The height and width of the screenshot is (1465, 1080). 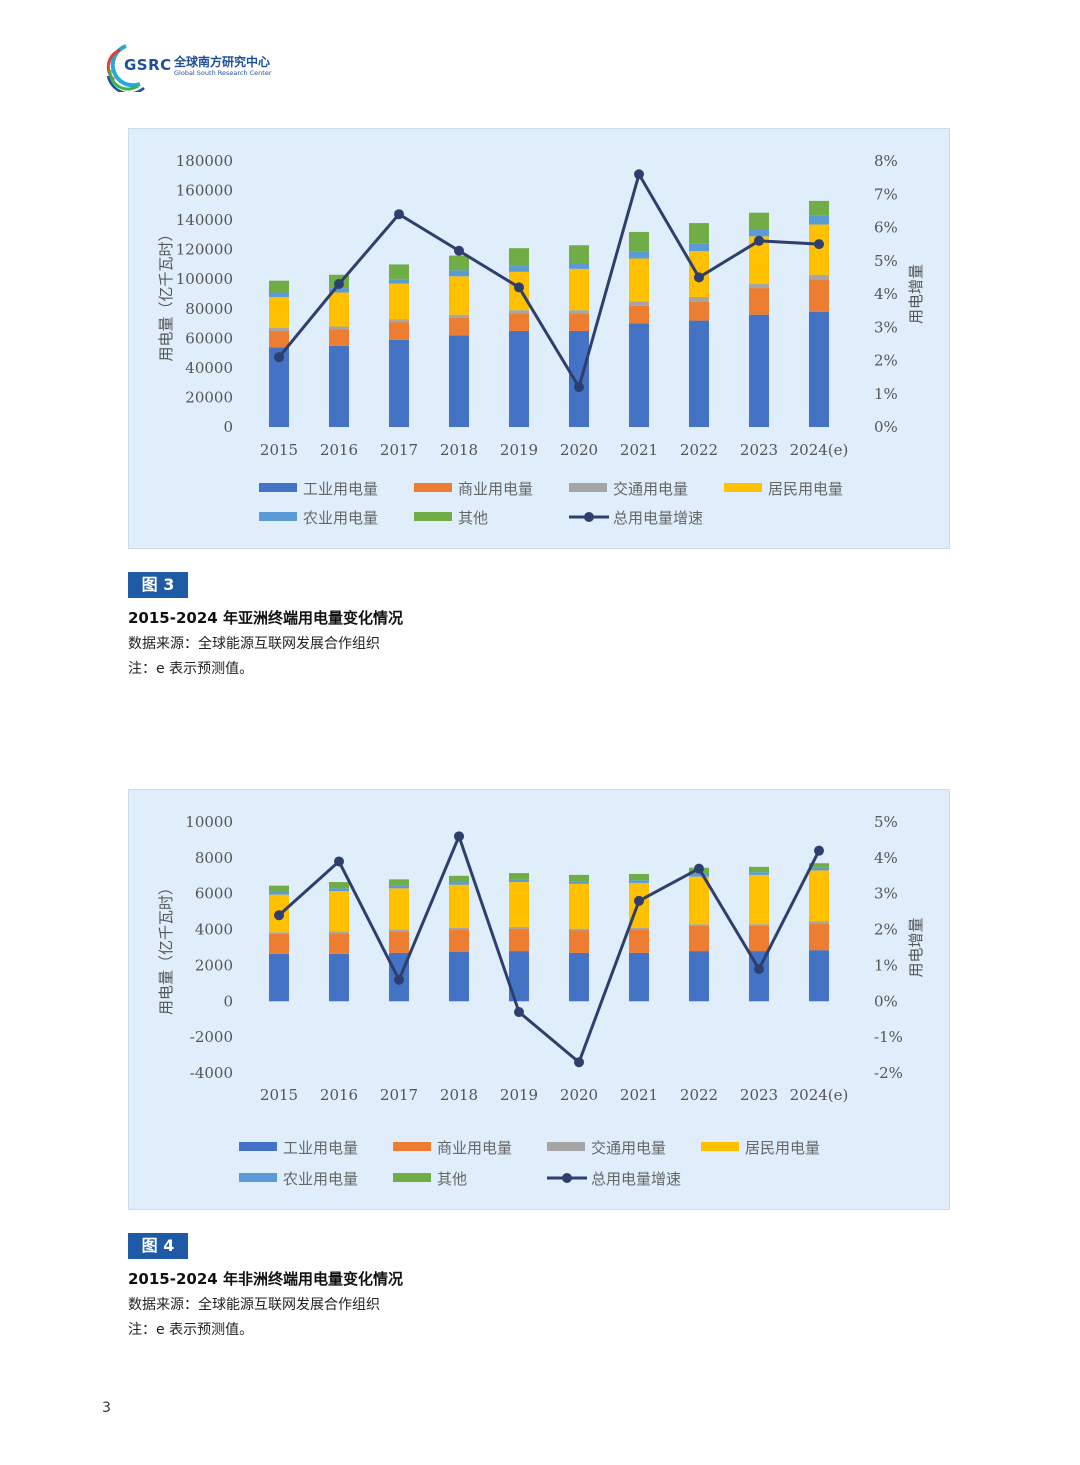 What do you see at coordinates (214, 965) in the screenshot?
I see `y-tick-label: 2000` at bounding box center [214, 965].